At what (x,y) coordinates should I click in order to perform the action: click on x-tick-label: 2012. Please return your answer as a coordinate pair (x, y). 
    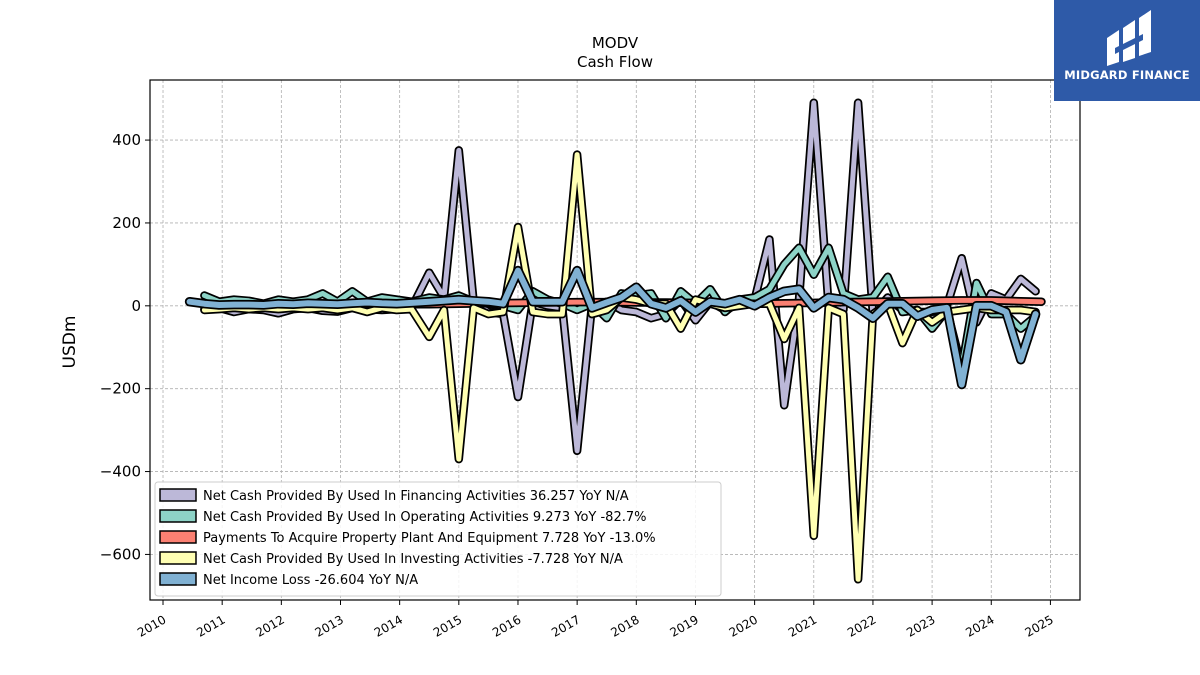
    Looking at the image, I should click on (269, 625).